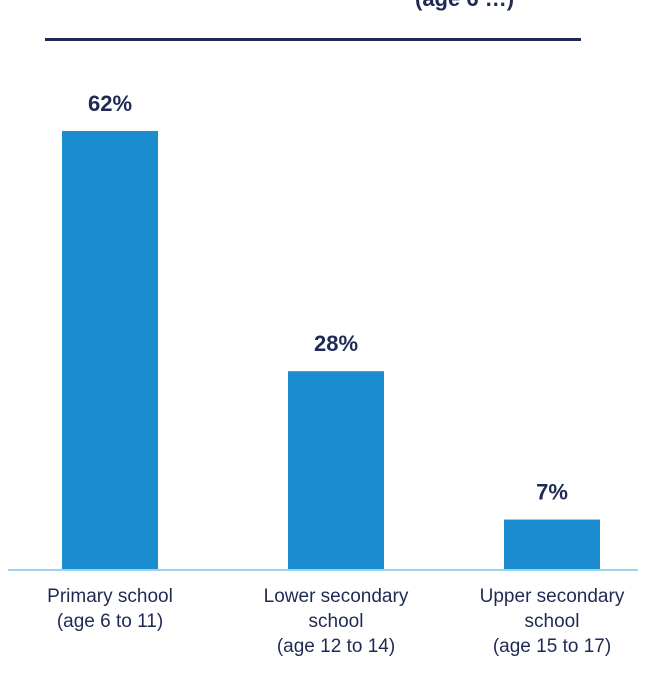  Describe the element at coordinates (552, 492) in the screenshot. I see `bar-value-label-2: 7%` at that location.